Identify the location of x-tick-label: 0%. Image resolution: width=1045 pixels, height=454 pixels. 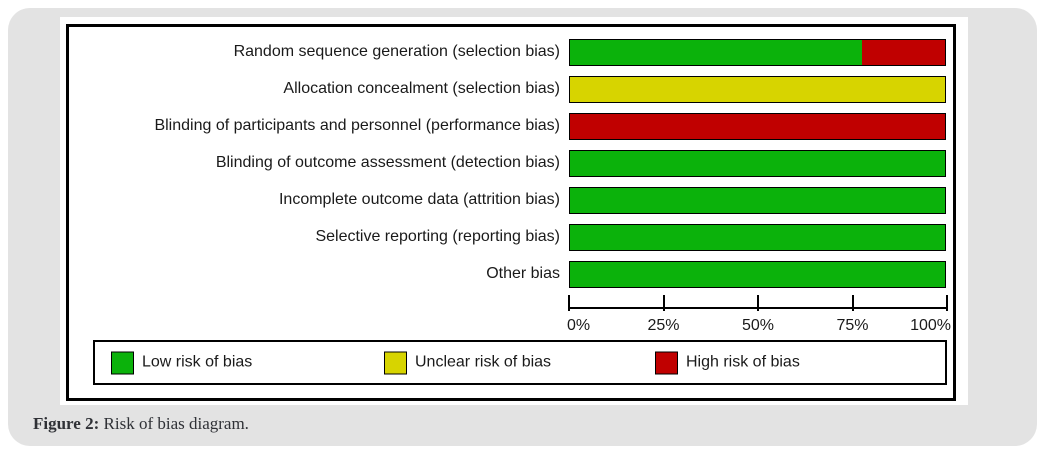
(579, 325).